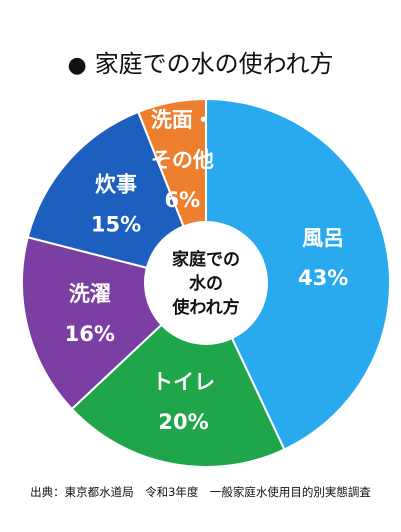 The width and height of the screenshot is (401, 532). Describe the element at coordinates (323, 278) in the screenshot. I see `slice-value-label: 43%` at that location.